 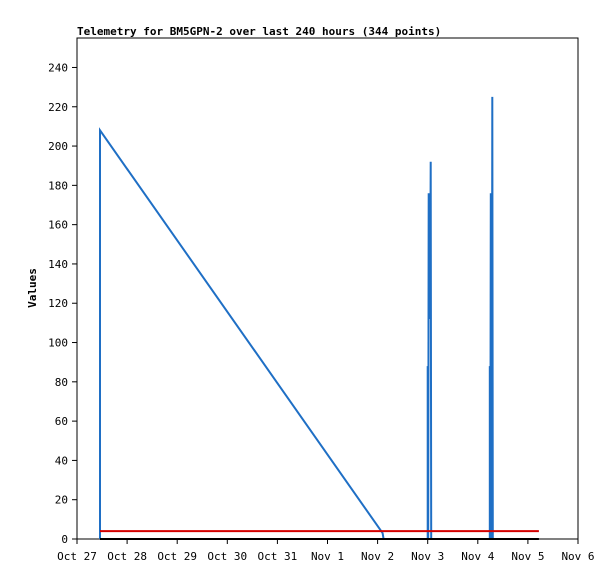 I want to click on x-tick-label: Nov 6, so click(x=577, y=556).